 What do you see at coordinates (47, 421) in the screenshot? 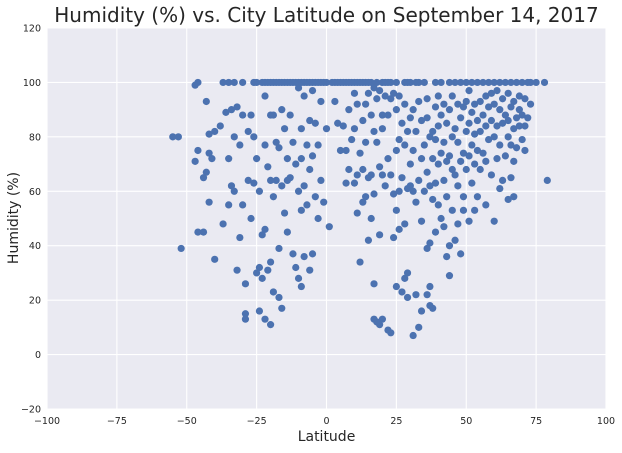
I see `x-tick-label: −100` at bounding box center [47, 421].